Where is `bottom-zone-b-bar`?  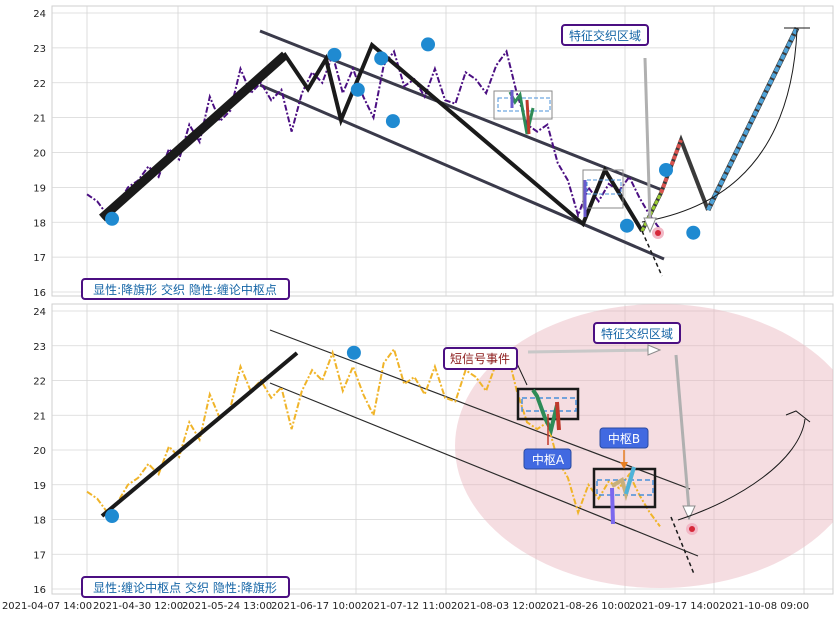
bottom-zone-b-bar is located at coordinates (612, 506).